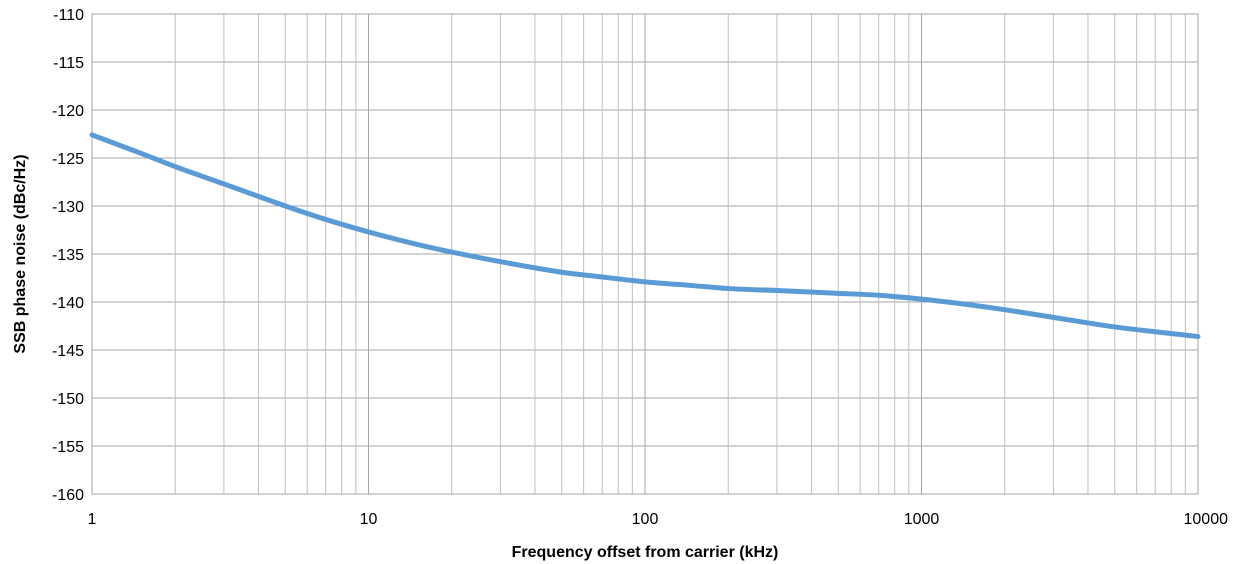 This screenshot has height=564, width=1236. I want to click on y-tick-label: -150, so click(68, 399).